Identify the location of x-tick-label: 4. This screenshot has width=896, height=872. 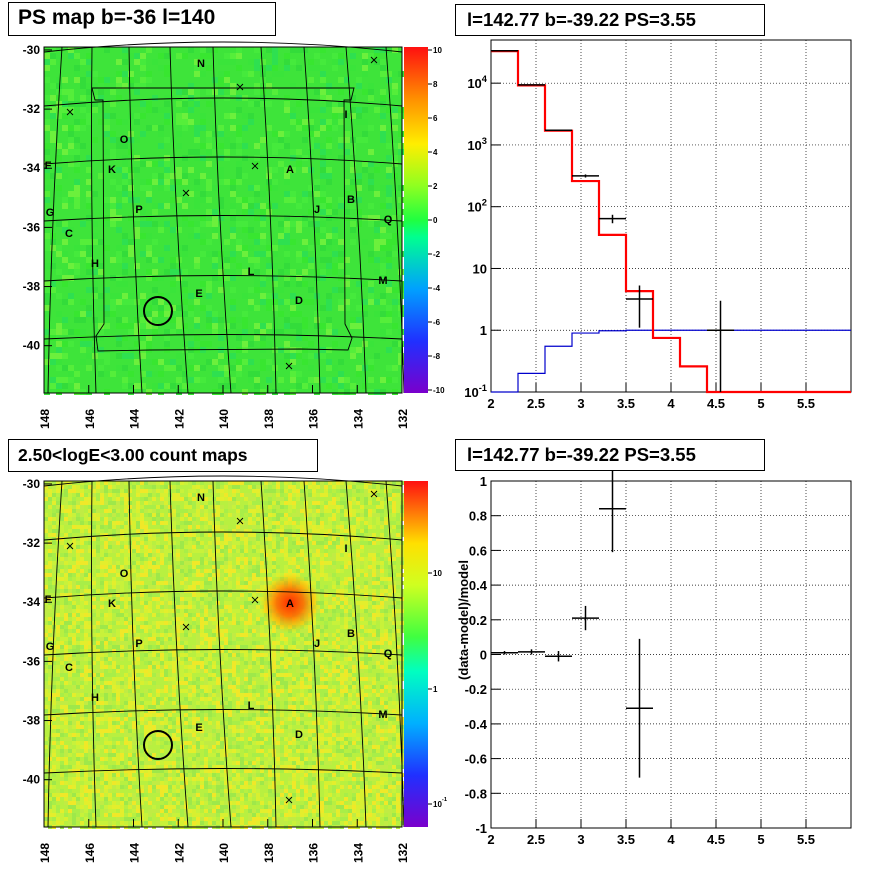
(671, 403).